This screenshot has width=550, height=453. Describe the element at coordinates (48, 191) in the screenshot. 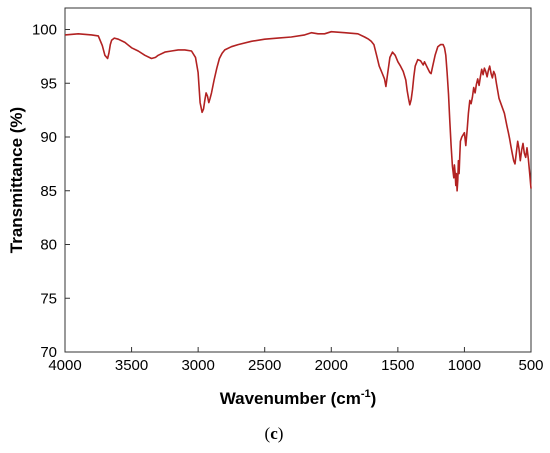

I see `y-tick-label: 85` at that location.